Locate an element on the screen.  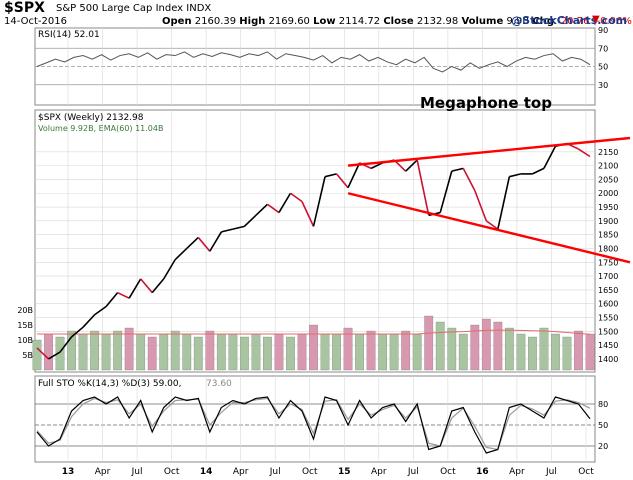
price-tick-label: 2000 is located at coordinates (608, 193).